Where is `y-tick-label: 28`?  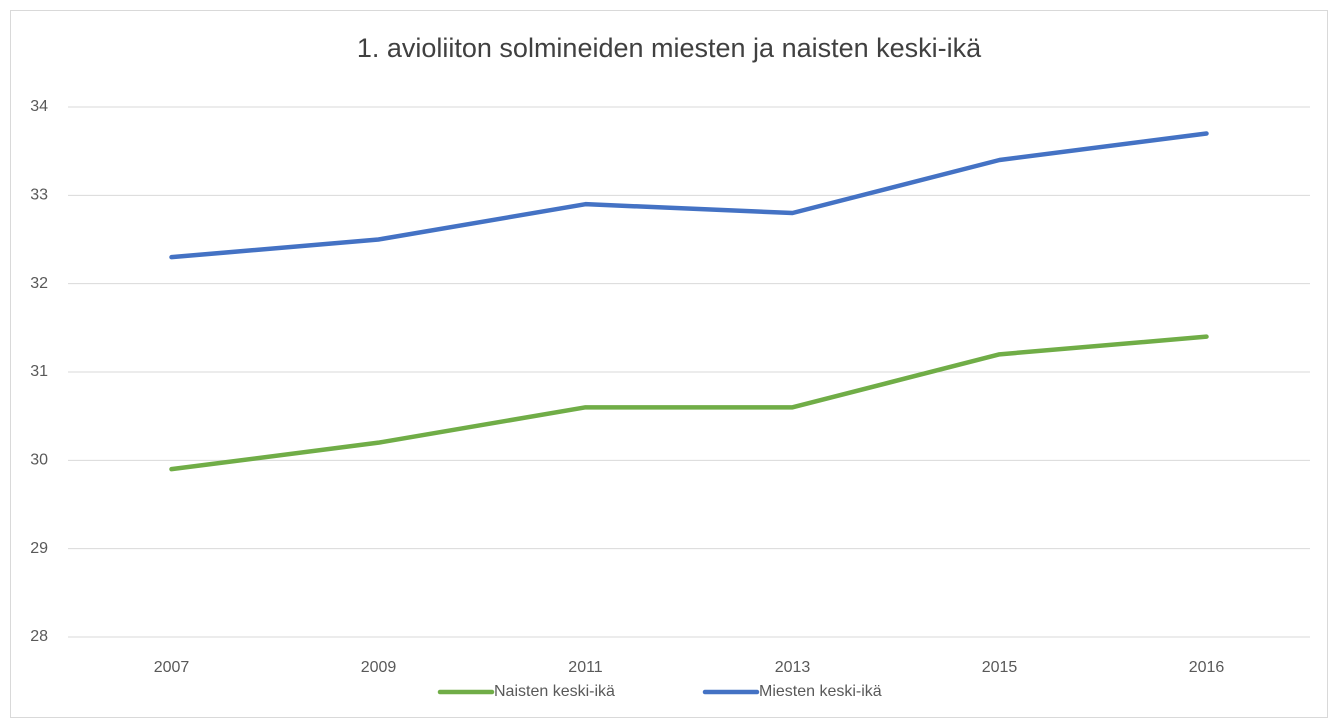 y-tick-label: 28 is located at coordinates (39, 636).